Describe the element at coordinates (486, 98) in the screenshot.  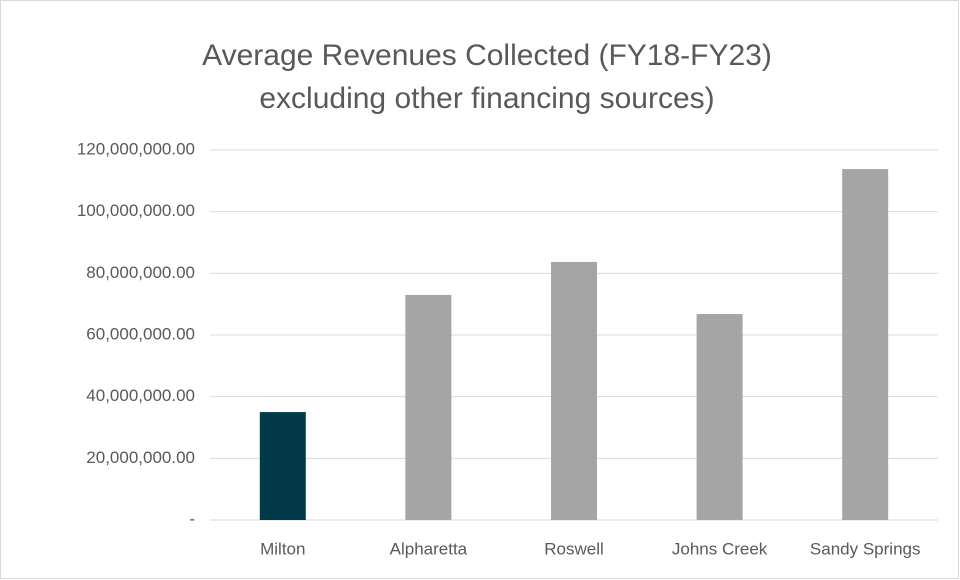
I see `chart-title-line: excluding other financing sources)` at that location.